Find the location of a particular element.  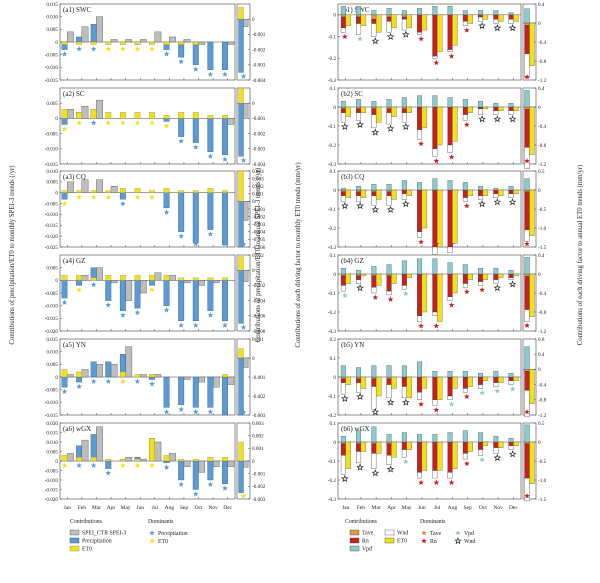

ytick-label-a4: -0.005 is located at coordinates (52, 294).